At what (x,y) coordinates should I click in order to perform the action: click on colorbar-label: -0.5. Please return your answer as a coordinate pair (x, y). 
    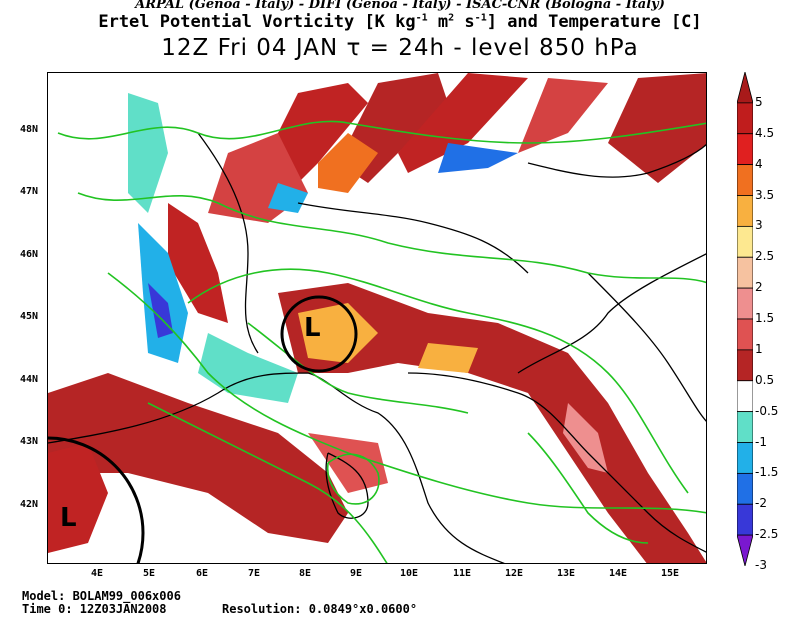
    Looking at the image, I should click on (767, 410).